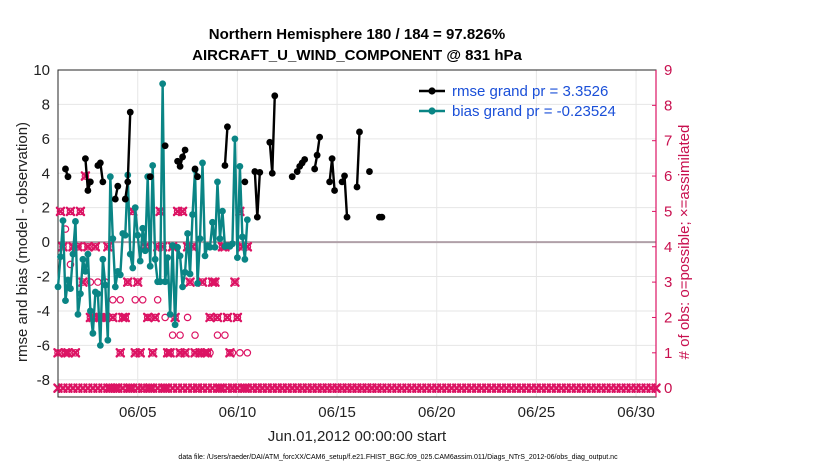  What do you see at coordinates (437, 412) in the screenshot?
I see `x-tick-label: 06/20` at bounding box center [437, 412].